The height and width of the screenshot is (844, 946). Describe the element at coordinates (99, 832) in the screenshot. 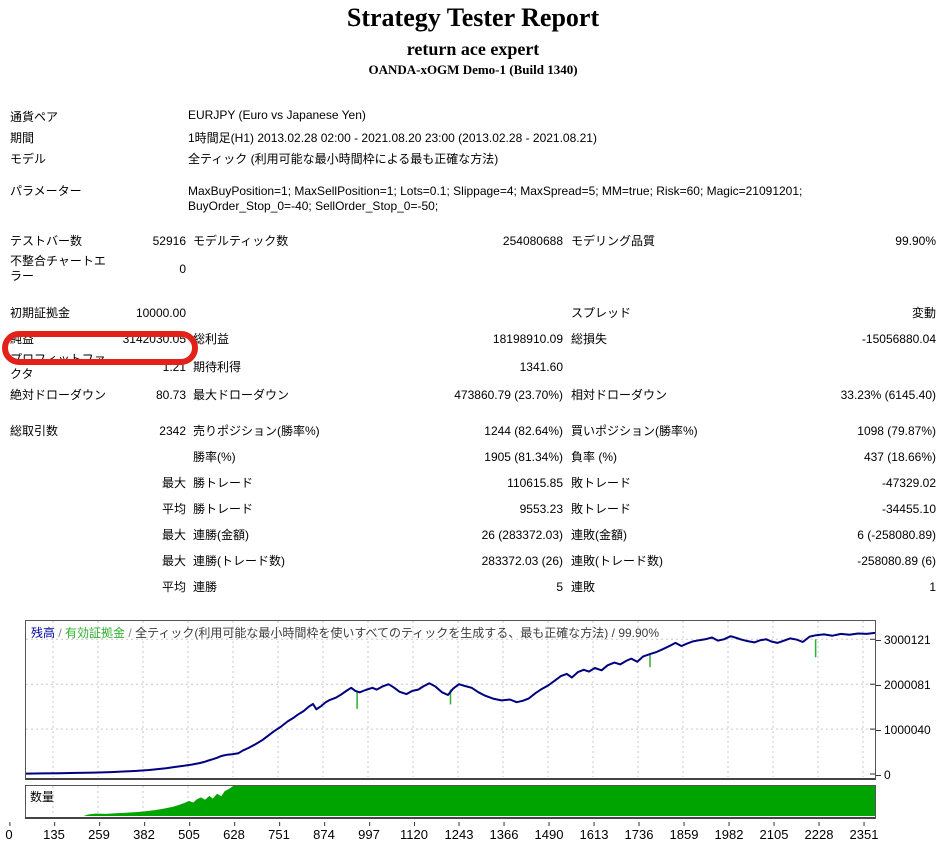

I see `x-tick-label: 259` at that location.